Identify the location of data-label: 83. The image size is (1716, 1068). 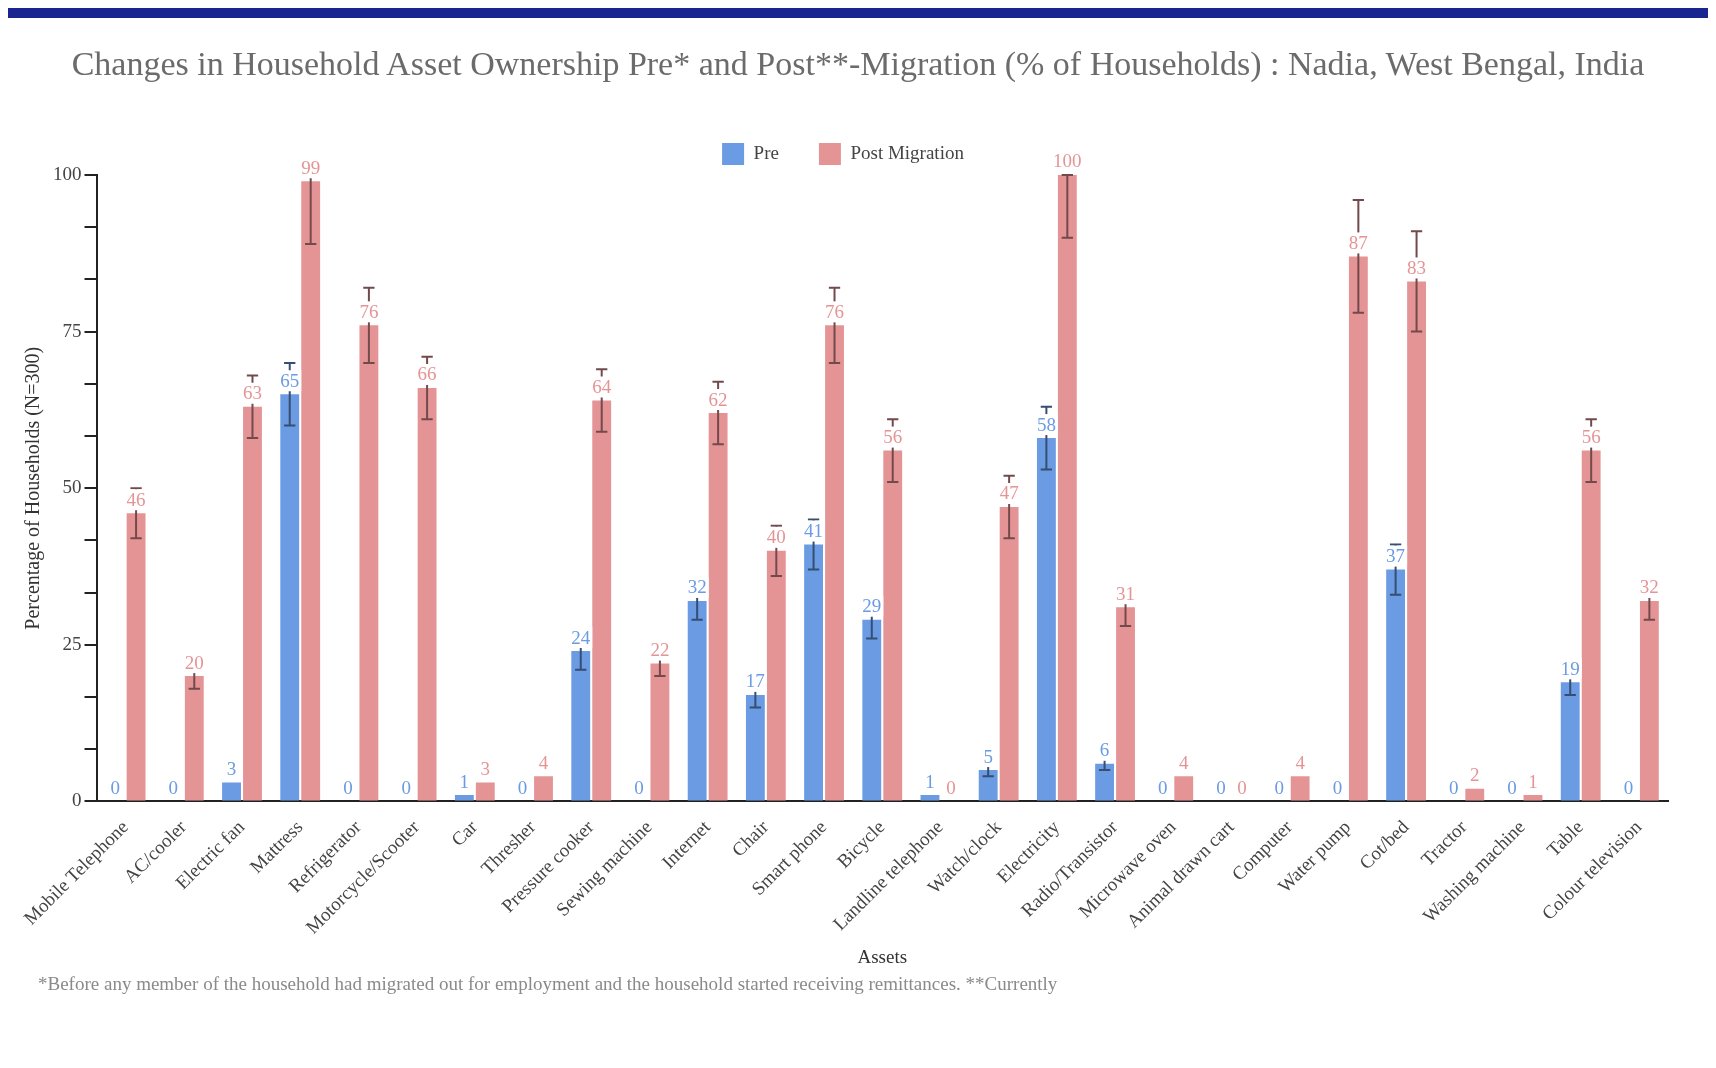
(1417, 268).